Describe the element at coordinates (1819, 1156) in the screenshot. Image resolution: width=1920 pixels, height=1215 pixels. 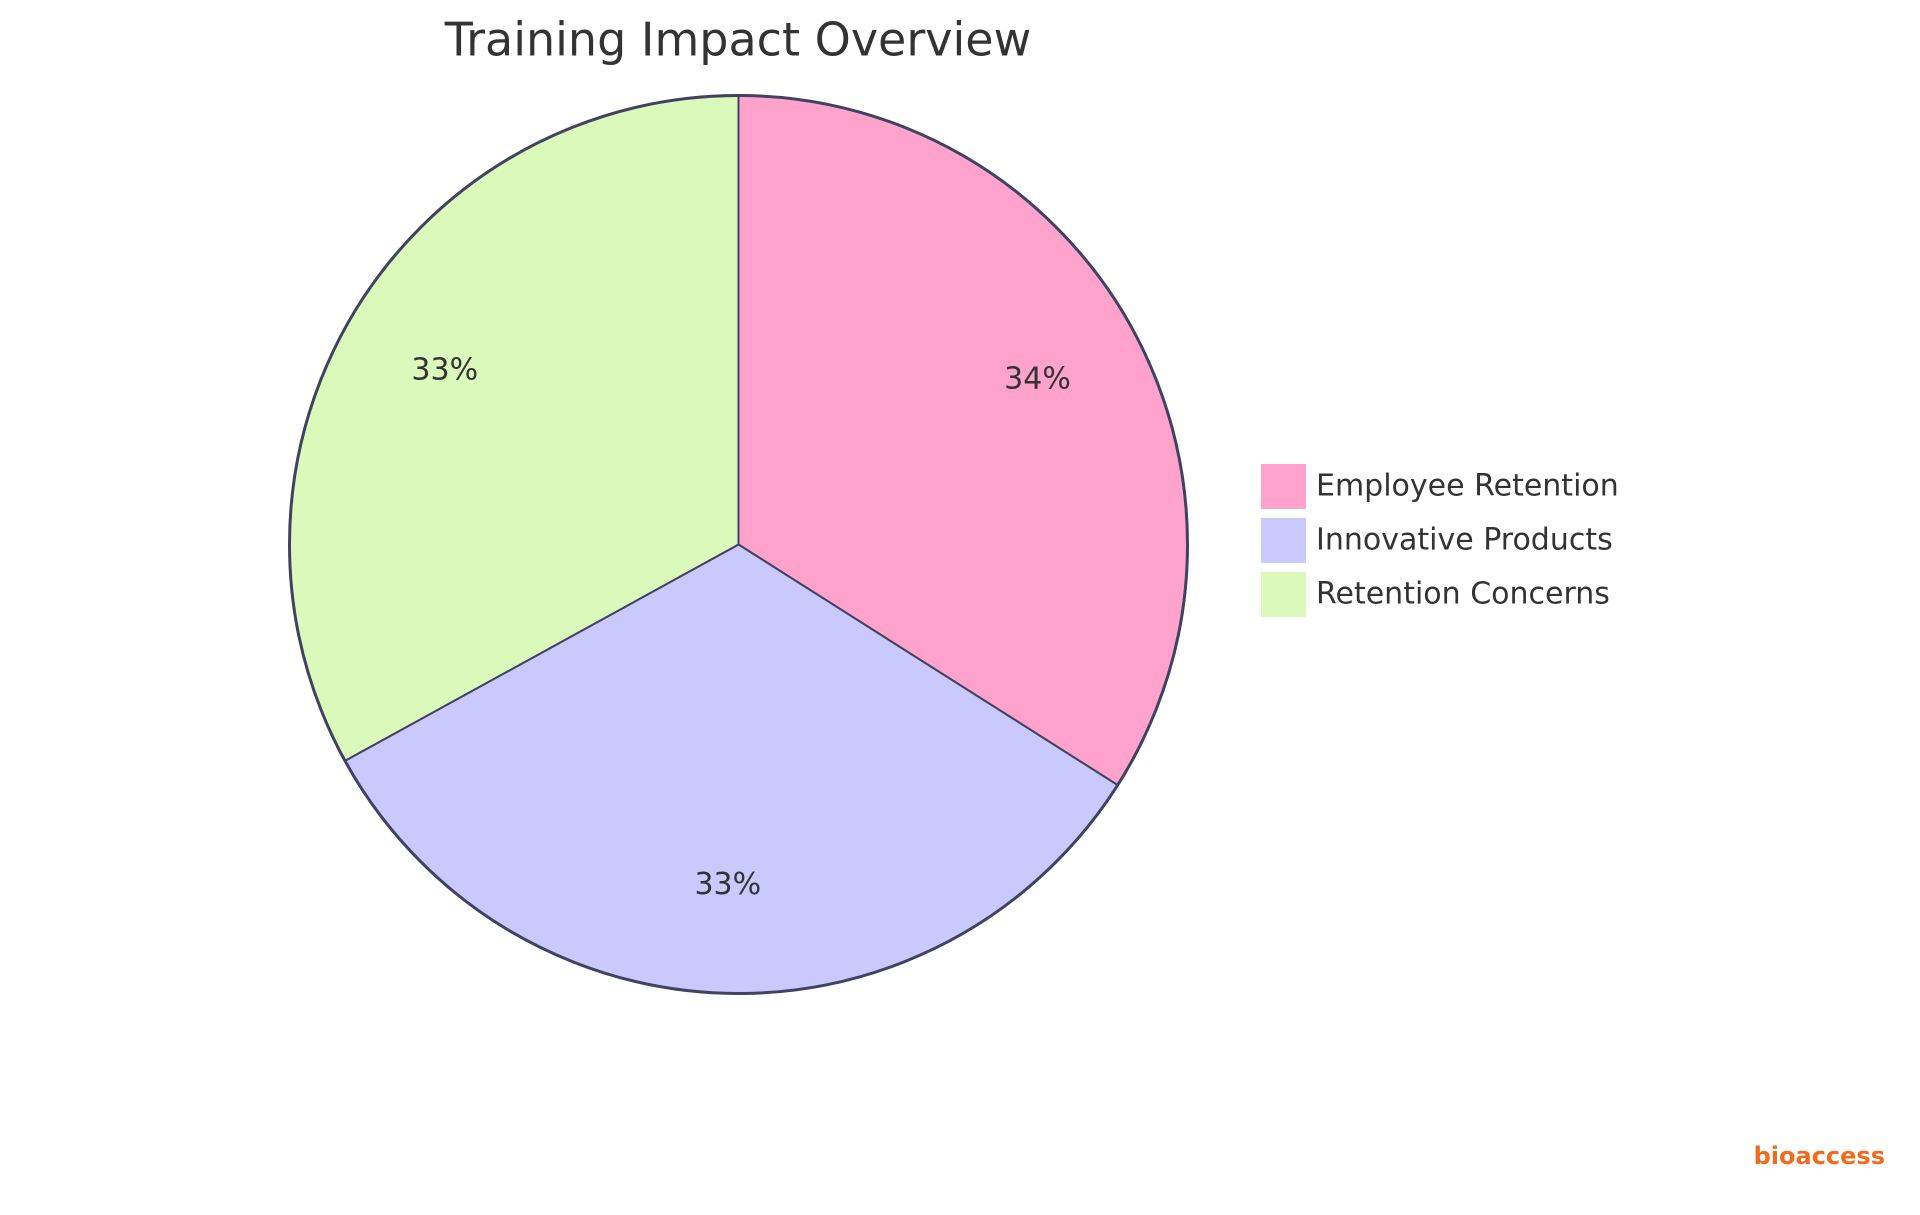
I see `watermark: bioaccess` at that location.